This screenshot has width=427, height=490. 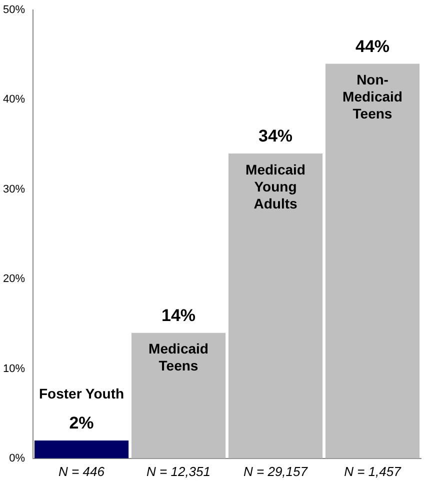 I want to click on annotation: Foster Youth, so click(x=81, y=393).